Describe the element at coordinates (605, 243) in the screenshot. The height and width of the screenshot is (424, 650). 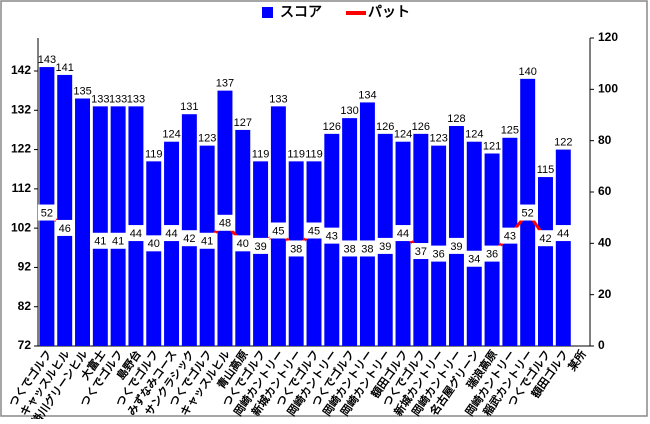
I see `y2-tick-label: 40` at that location.